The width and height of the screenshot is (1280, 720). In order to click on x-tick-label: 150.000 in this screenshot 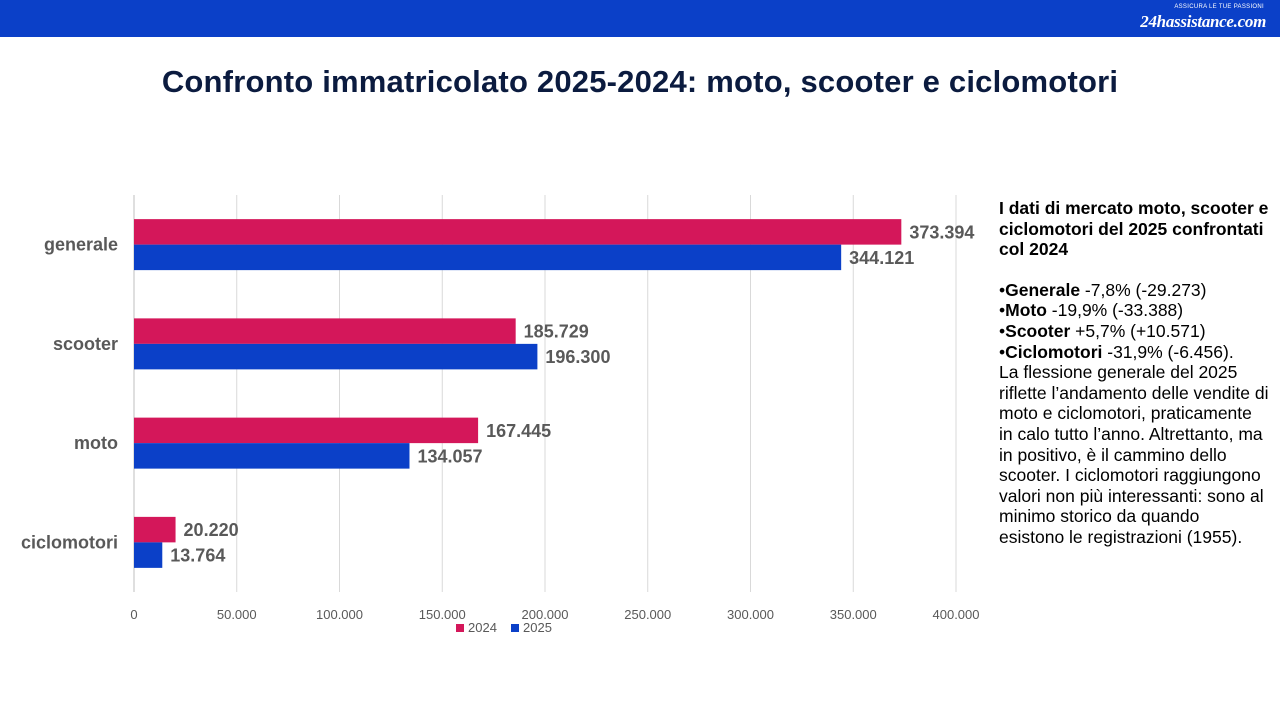, I will do `click(442, 614)`.